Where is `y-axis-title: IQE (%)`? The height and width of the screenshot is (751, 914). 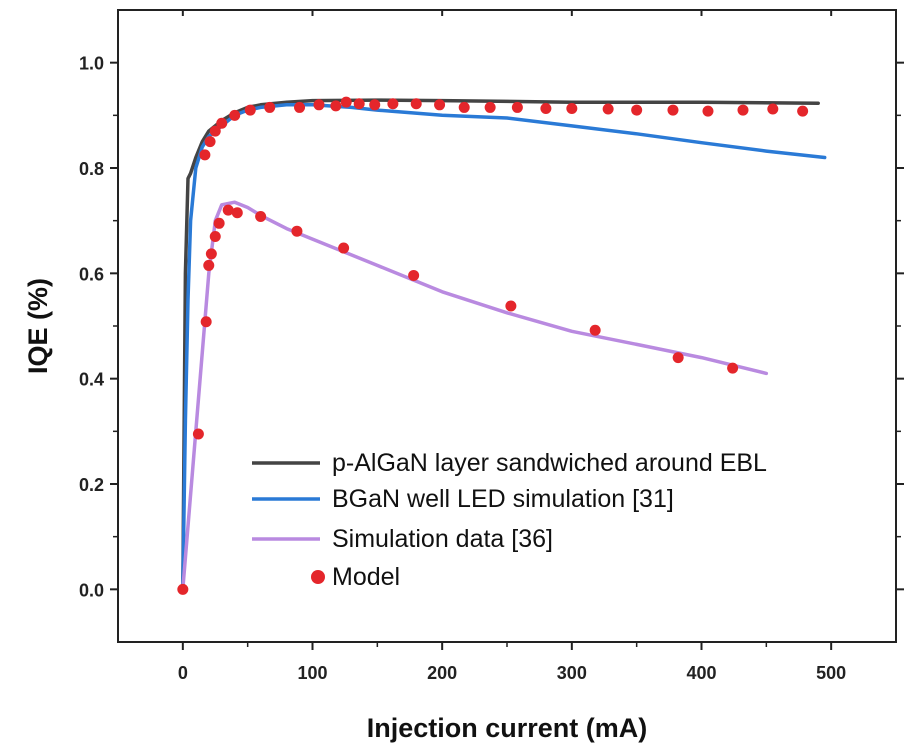
y-axis-title: IQE (%) is located at coordinates (38, 326).